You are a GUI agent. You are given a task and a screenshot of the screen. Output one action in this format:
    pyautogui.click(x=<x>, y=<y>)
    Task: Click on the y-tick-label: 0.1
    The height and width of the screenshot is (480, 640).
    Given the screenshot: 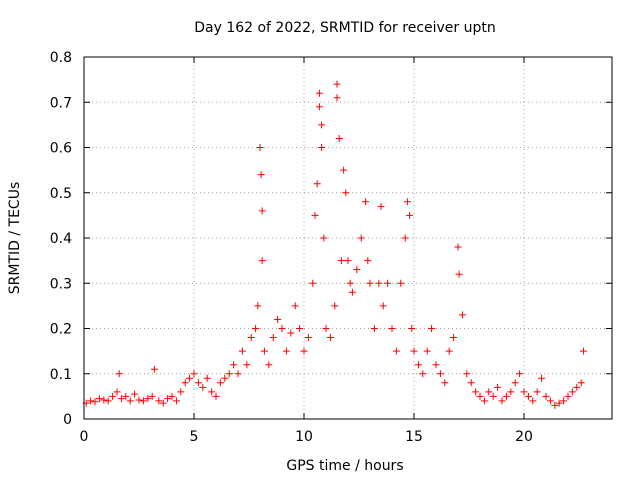 What is the action you would take?
    pyautogui.click(x=61, y=375)
    